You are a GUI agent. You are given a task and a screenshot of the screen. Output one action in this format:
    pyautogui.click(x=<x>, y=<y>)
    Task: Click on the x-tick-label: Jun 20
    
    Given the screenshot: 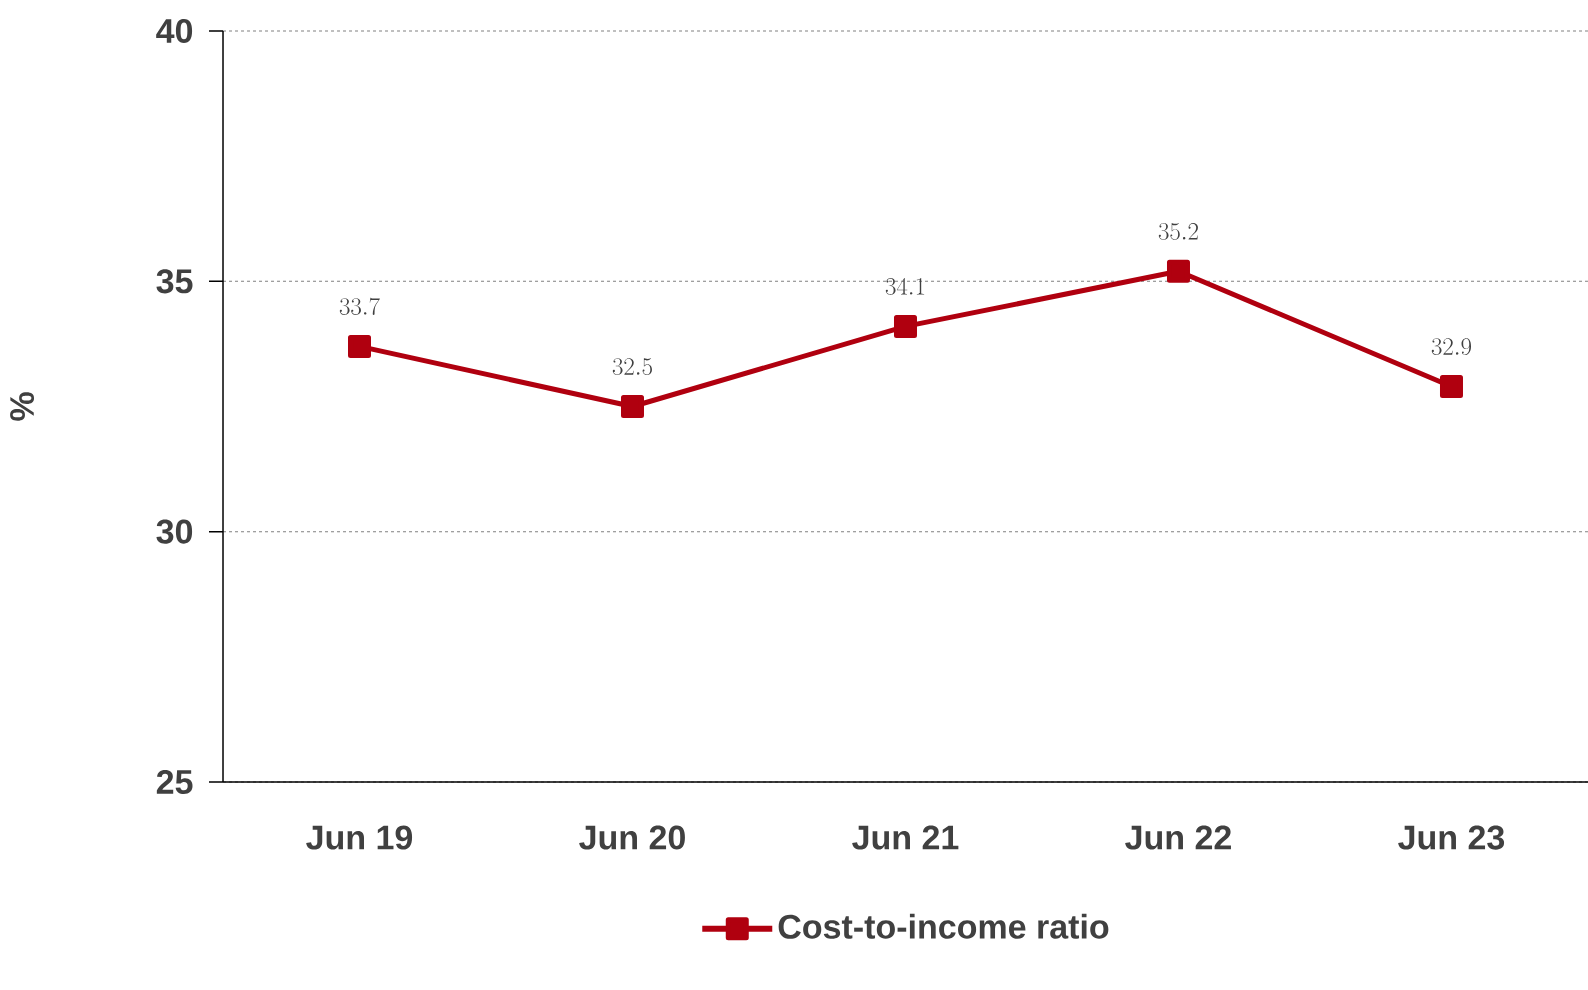 What is the action you would take?
    pyautogui.click(x=632, y=837)
    